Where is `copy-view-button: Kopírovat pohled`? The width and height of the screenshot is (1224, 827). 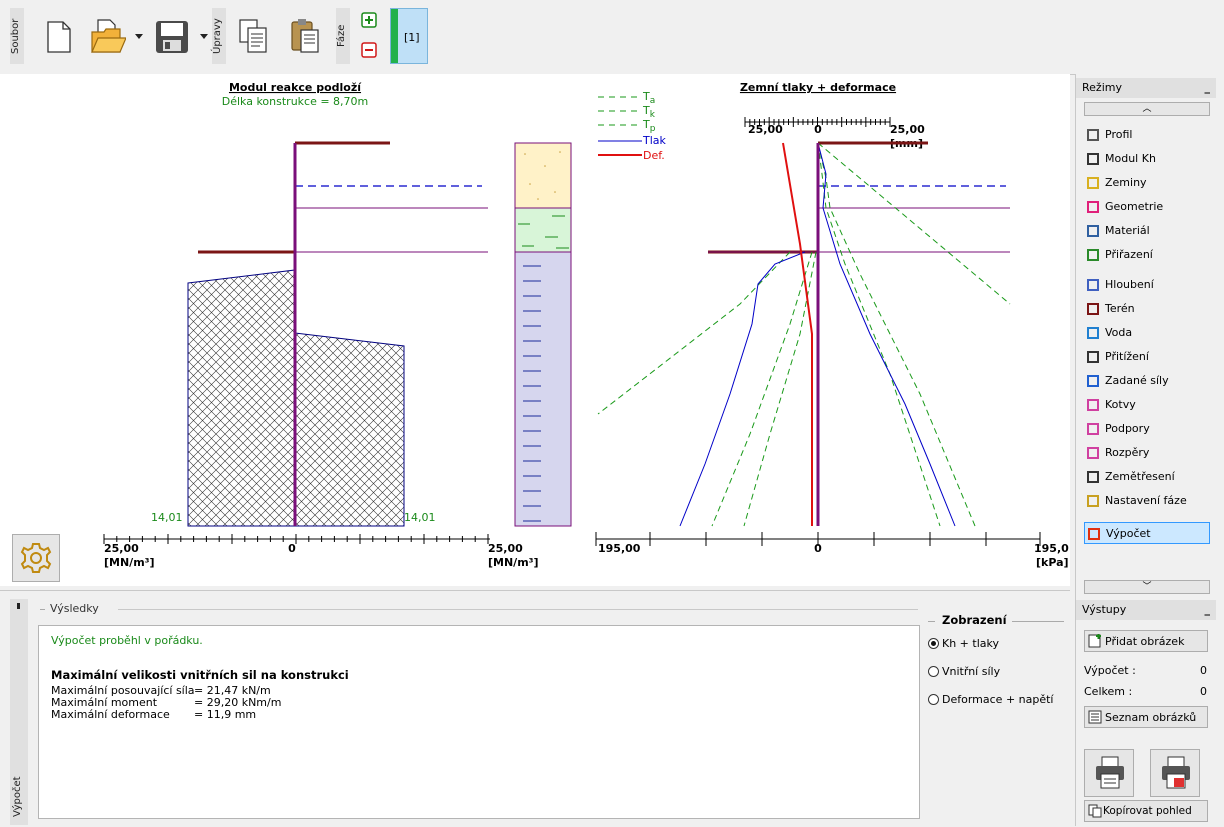 copy-view-button: Kopírovat pohled is located at coordinates (1146, 811).